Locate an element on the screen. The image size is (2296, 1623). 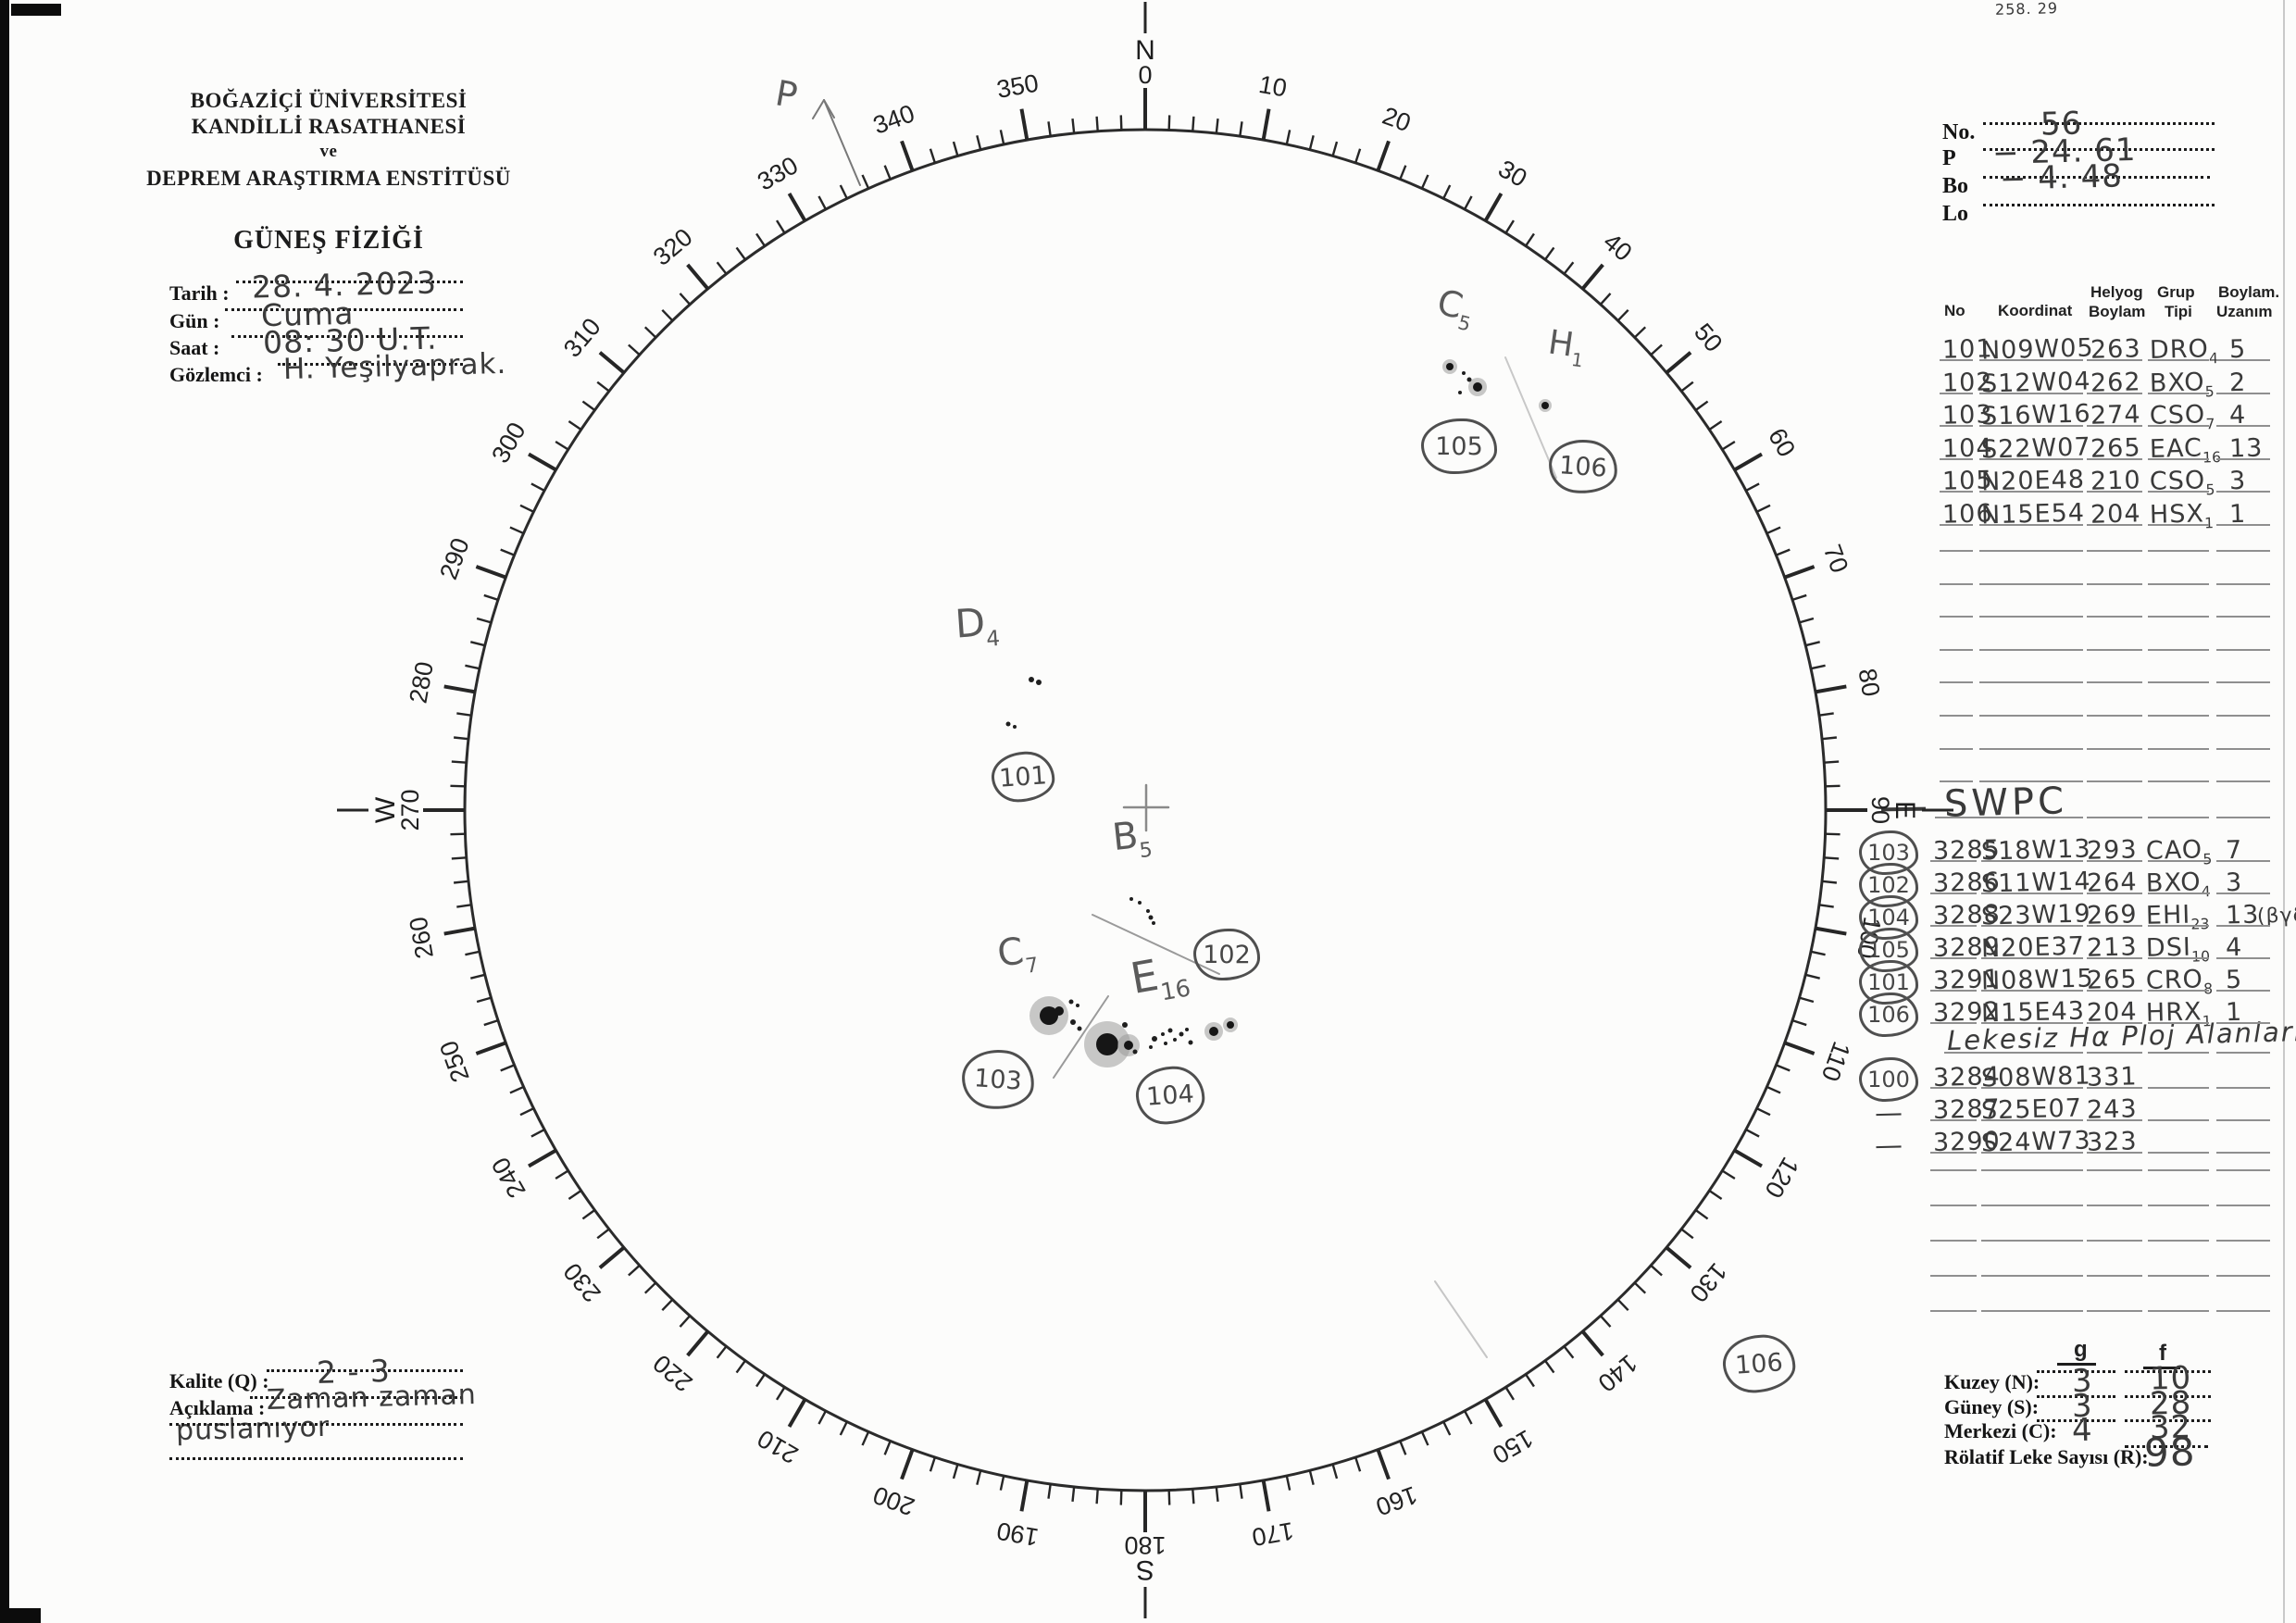
swpc-row-3292-tip: HRX1 is located at coordinates (2178, 1014).